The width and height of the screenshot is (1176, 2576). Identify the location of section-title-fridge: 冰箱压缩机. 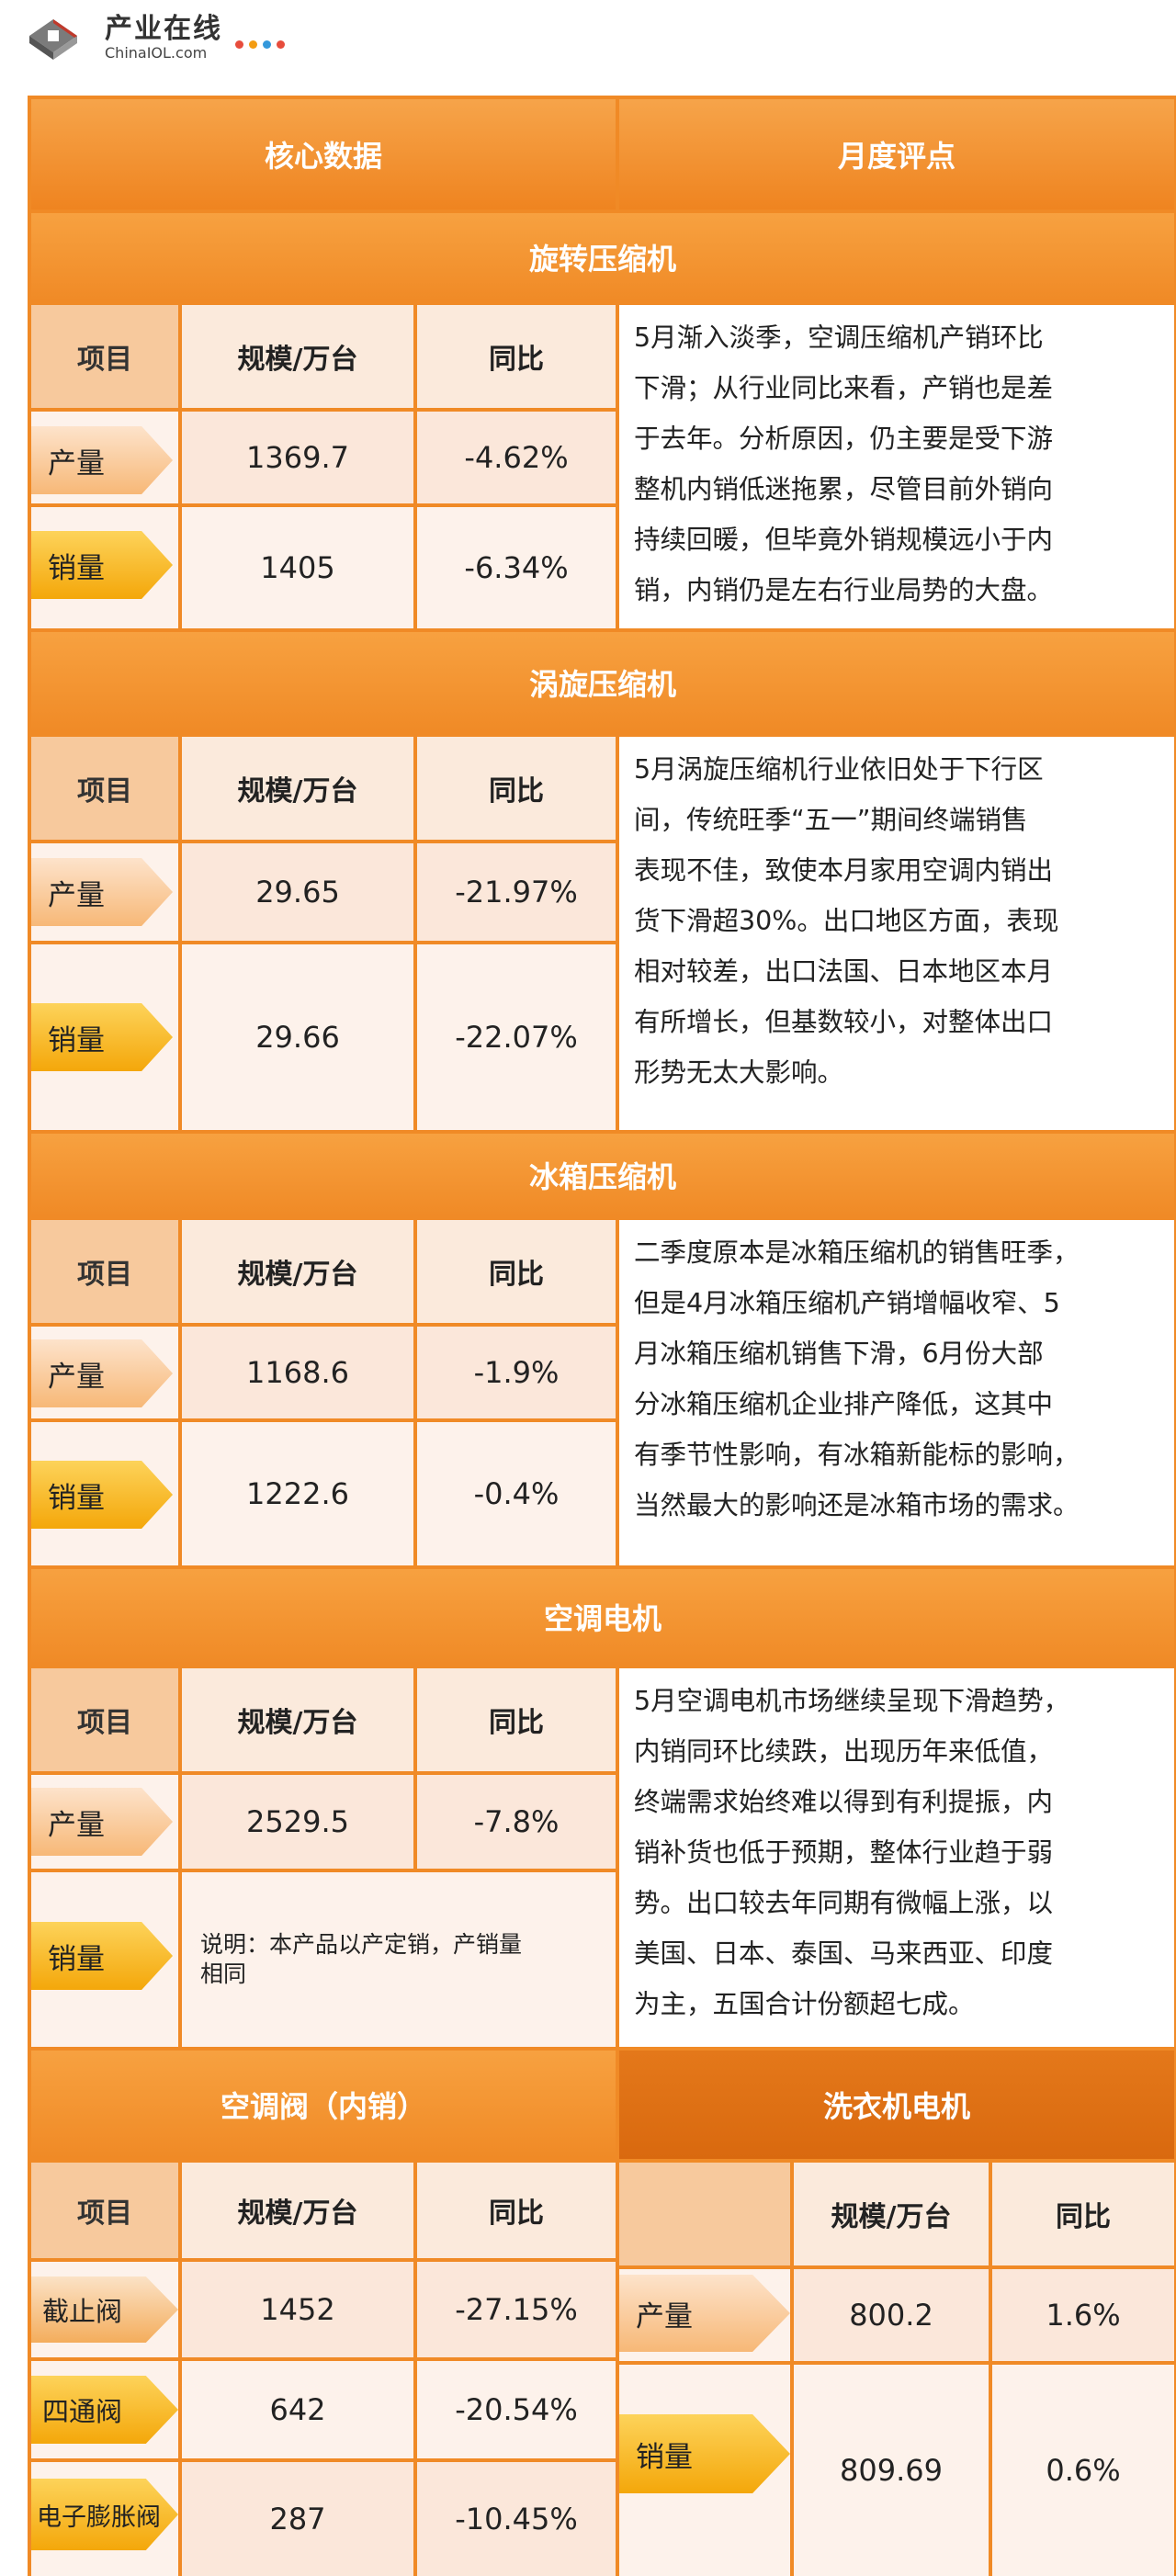
(602, 1175).